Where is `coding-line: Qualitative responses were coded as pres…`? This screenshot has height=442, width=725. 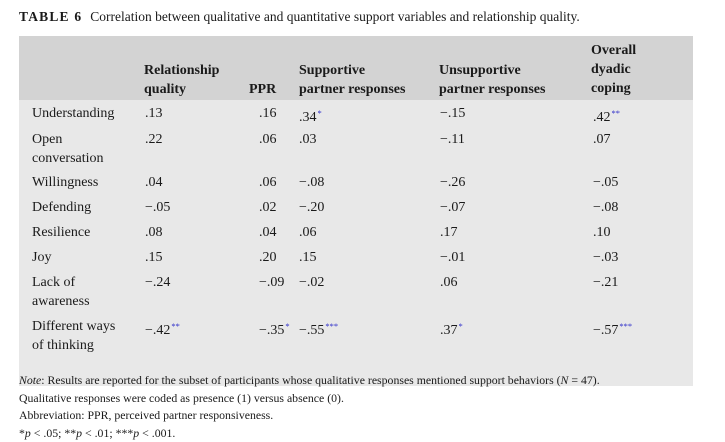
coding-line: Qualitative responses were coded as pres… is located at coordinates (181, 397).